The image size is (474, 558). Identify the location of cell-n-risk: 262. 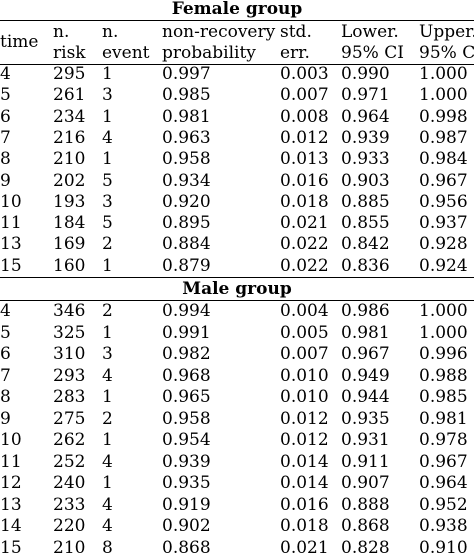
(69, 440).